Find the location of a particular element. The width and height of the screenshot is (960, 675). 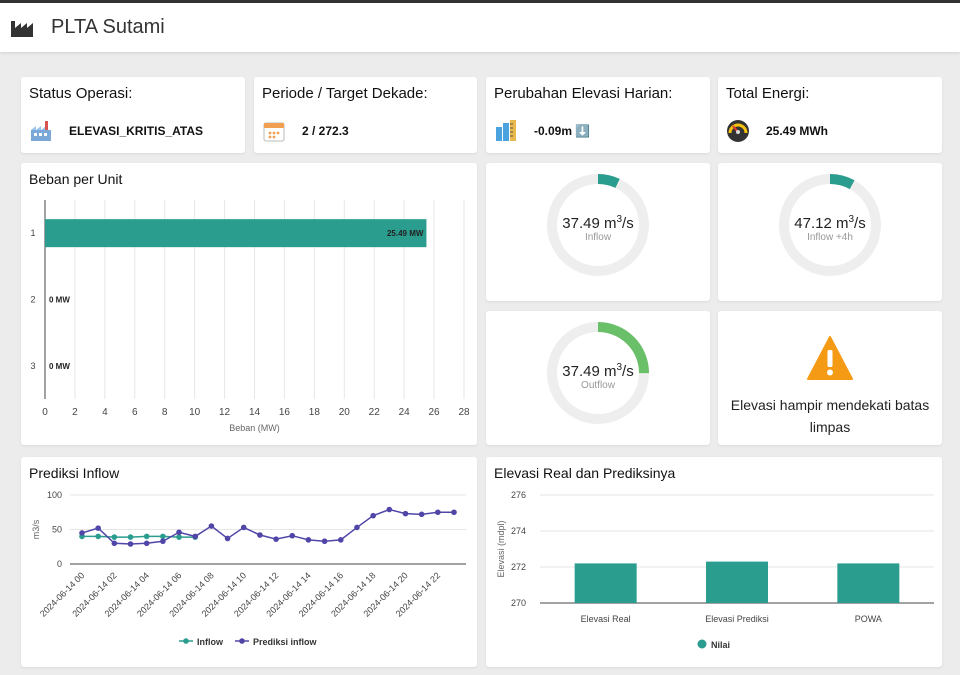

x-tick-label: 24 is located at coordinates (405, 412).